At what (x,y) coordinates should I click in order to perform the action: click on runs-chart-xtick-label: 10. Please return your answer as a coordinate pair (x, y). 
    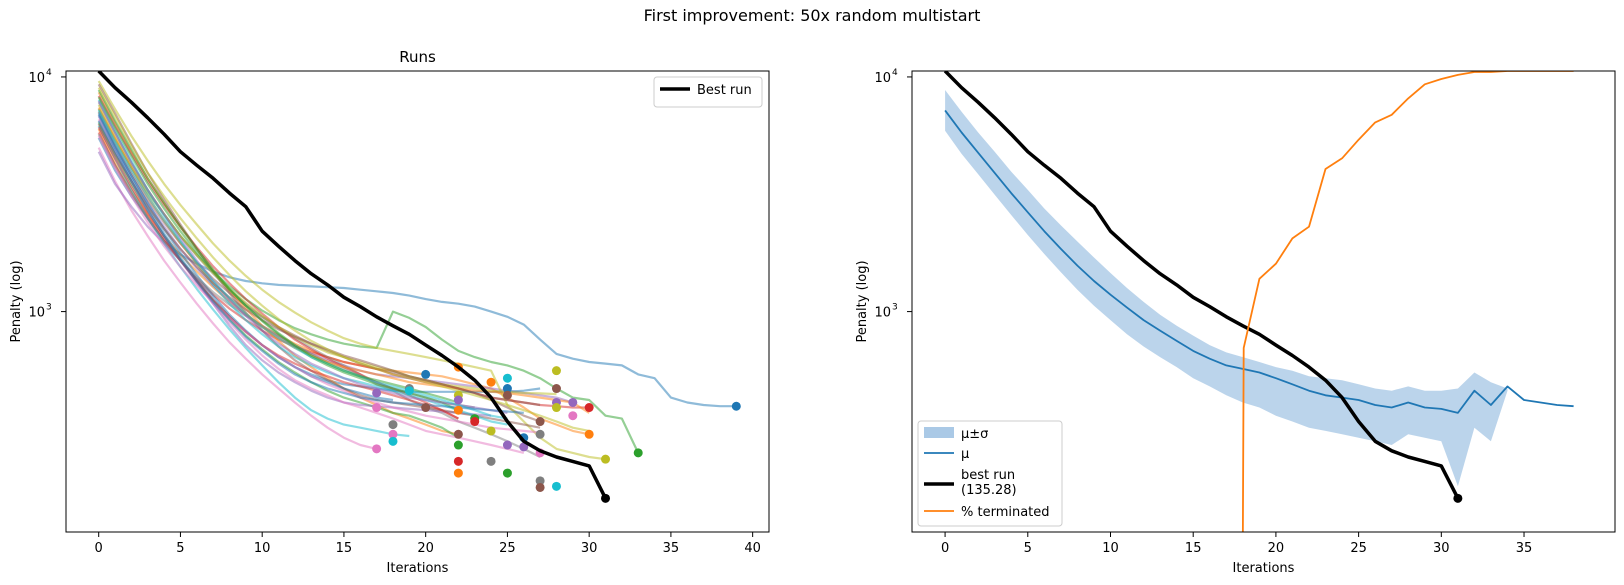
    Looking at the image, I should click on (262, 548).